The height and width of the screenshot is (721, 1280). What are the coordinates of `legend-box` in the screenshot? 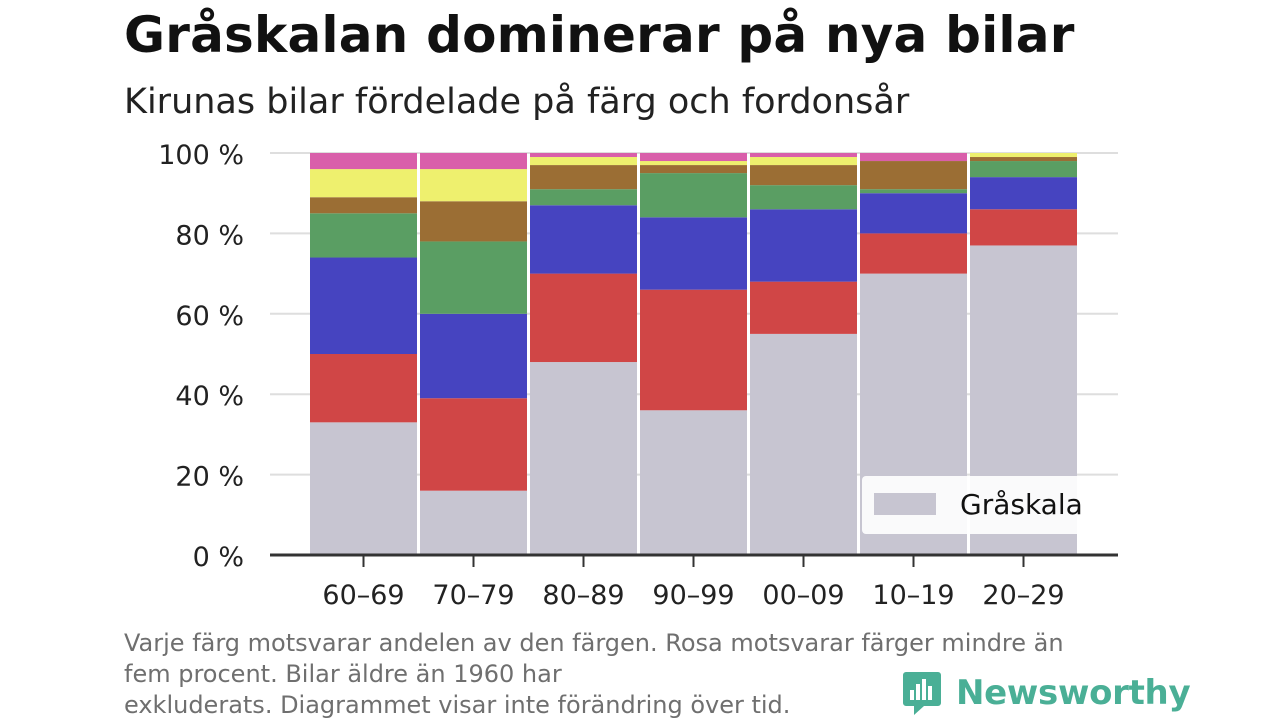 It's located at (976, 505).